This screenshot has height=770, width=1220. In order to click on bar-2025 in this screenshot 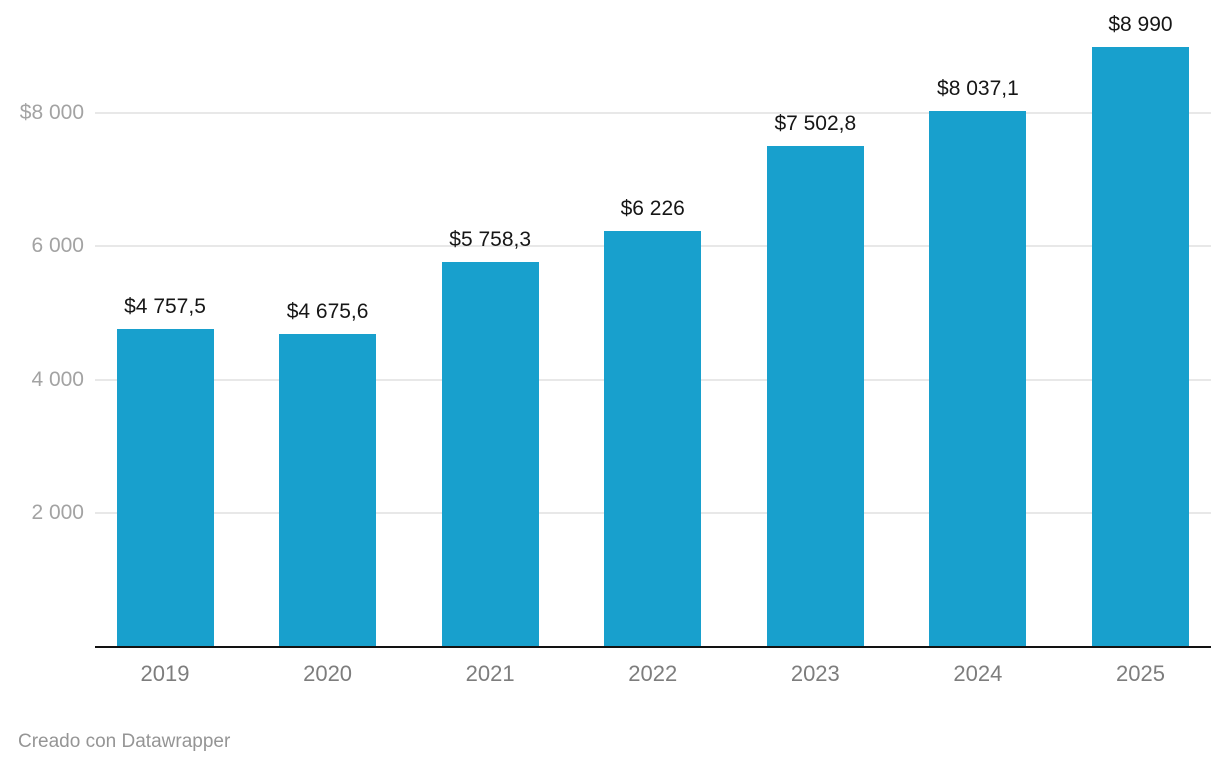, I will do `click(1140, 347)`.